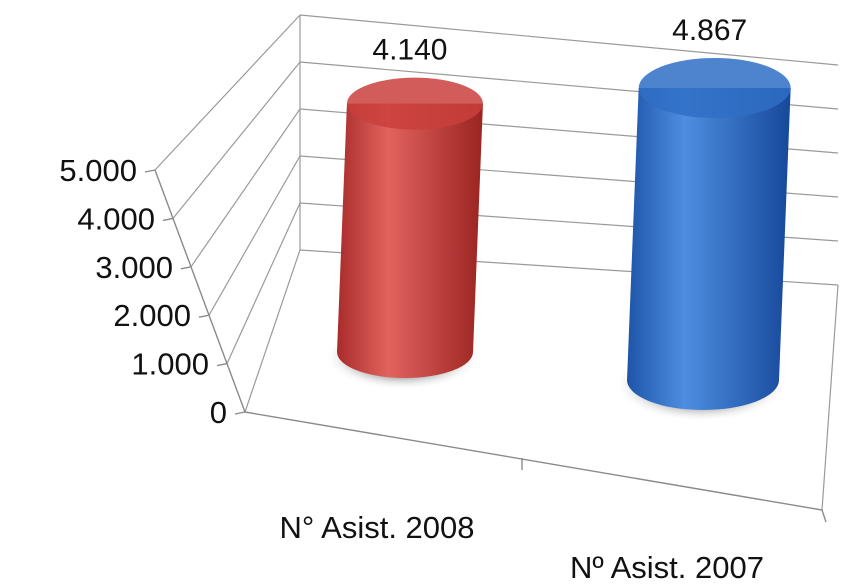  Describe the element at coordinates (667, 567) in the screenshot. I see `category-label: Nº Asist. 2007` at that location.